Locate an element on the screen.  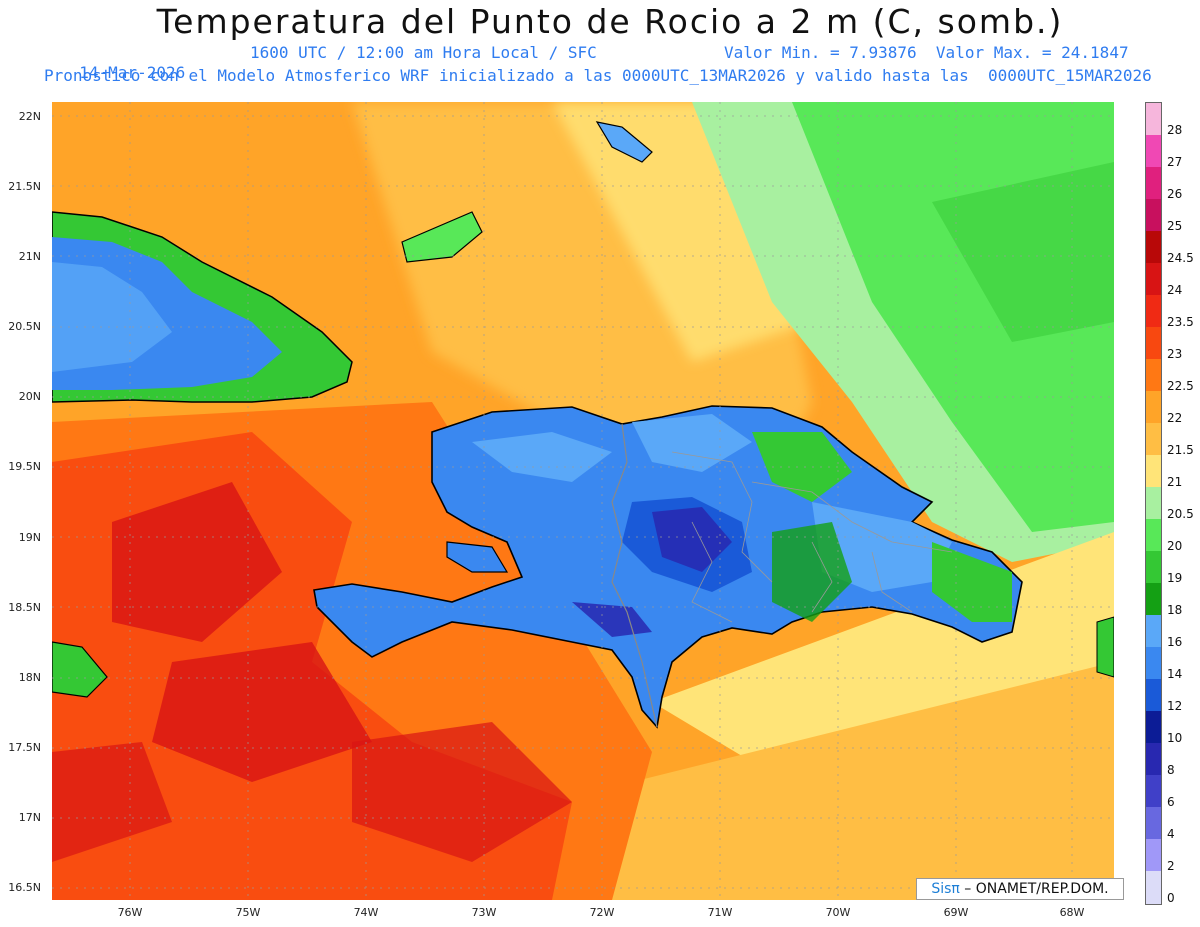
lat-label: 16.5N is located at coordinates (24, 887).